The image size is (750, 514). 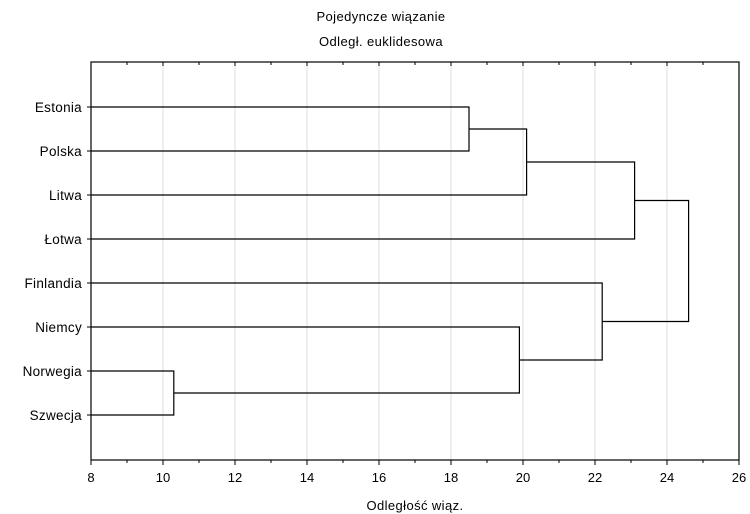 What do you see at coordinates (595, 477) in the screenshot?
I see `x-tick-label: 22` at bounding box center [595, 477].